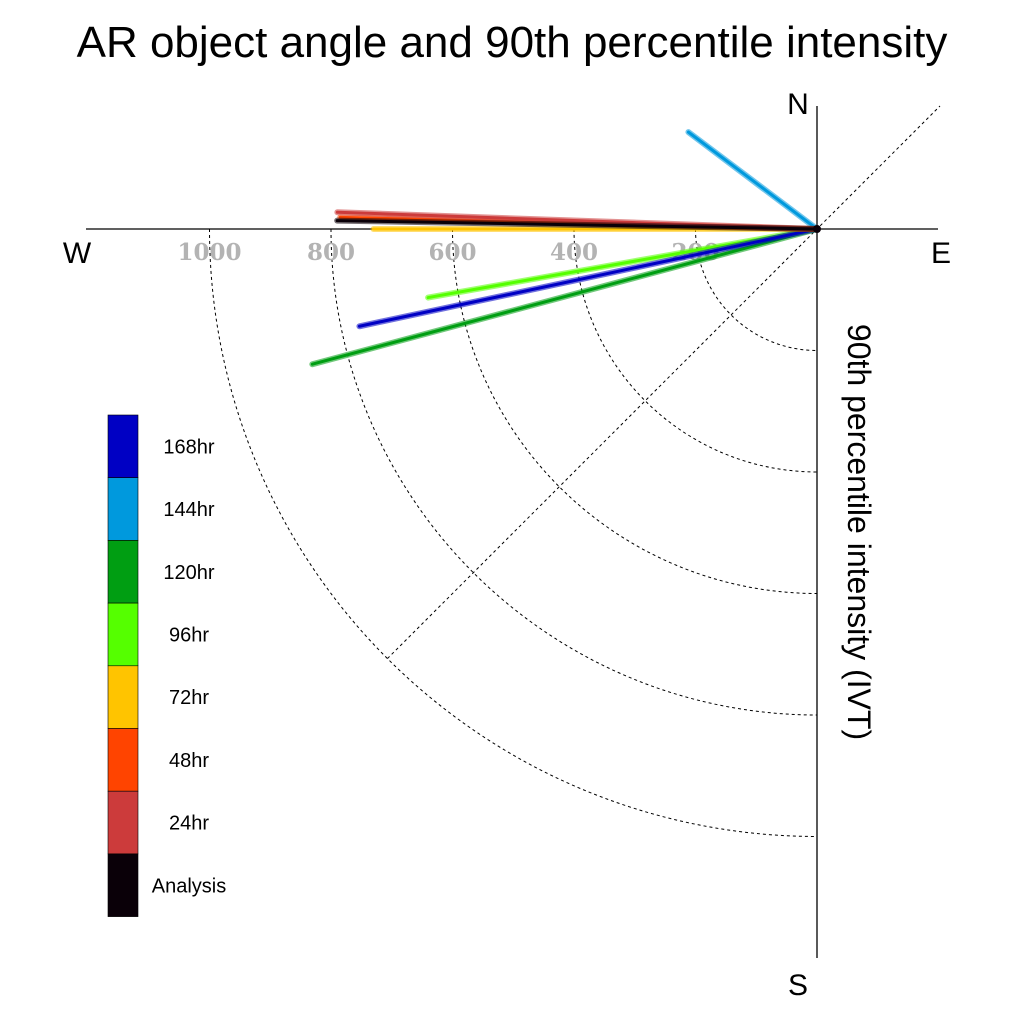 Image resolution: width=1024 pixels, height=1024 pixels. I want to click on origin-point, so click(817, 229).